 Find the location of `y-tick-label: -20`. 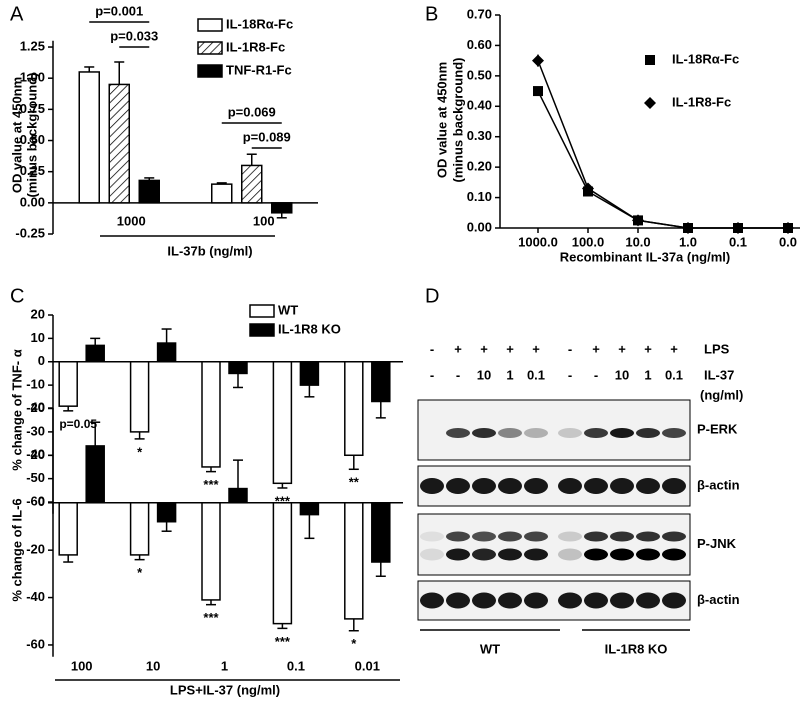

y-tick-label: -20 is located at coordinates (35, 407).